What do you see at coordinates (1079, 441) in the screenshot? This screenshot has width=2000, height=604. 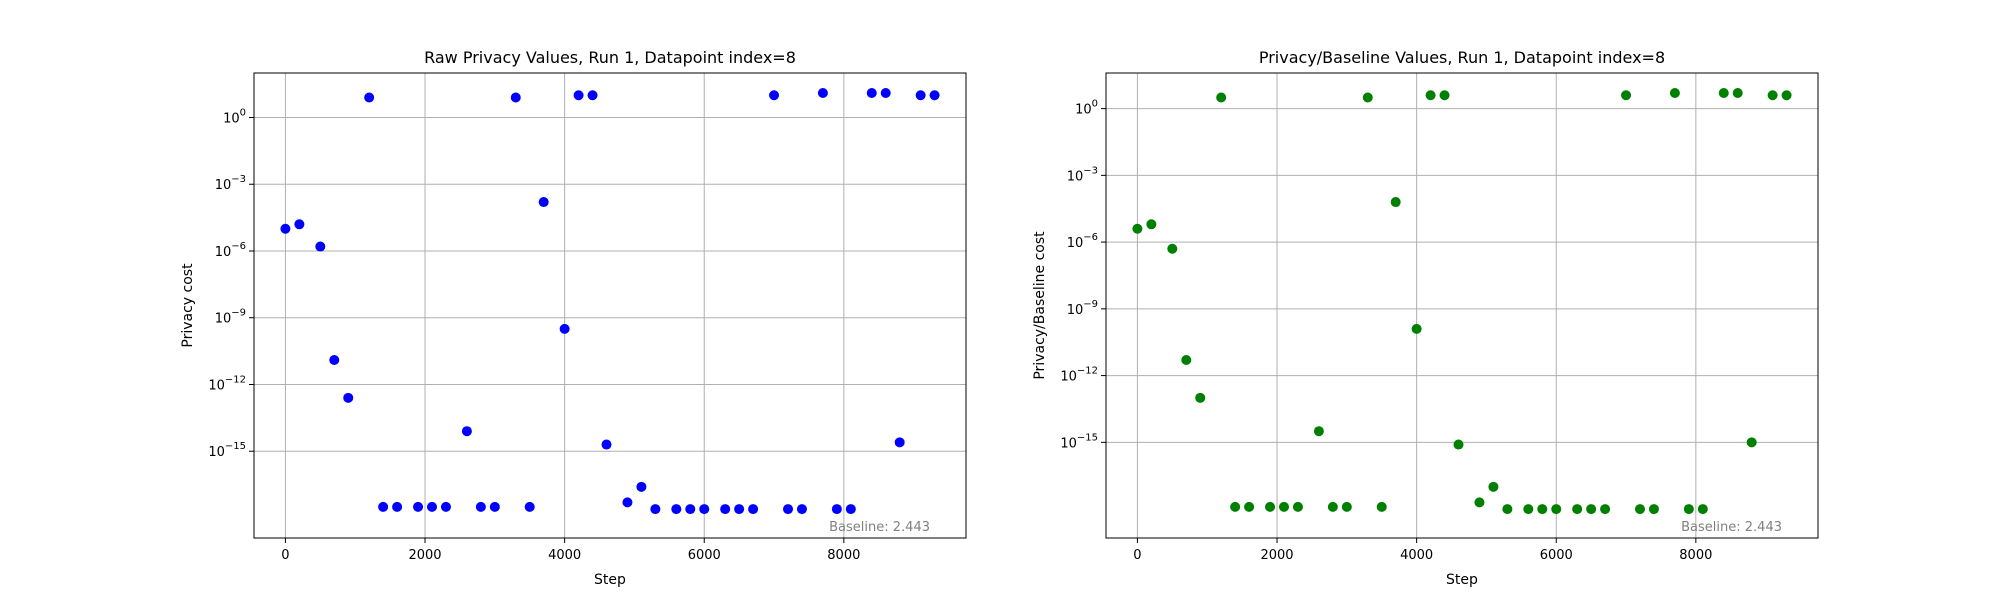 I see `y-tick-label: 10⁻¹⁵` at bounding box center [1079, 441].